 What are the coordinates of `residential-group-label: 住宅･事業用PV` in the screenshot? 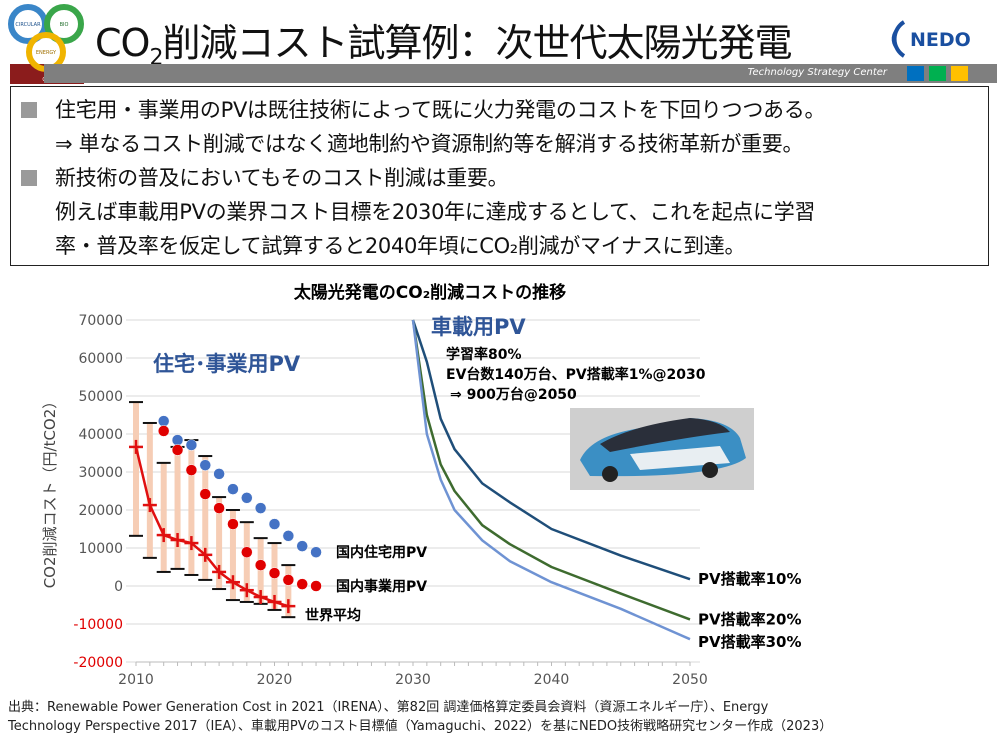 It's located at (227, 364).